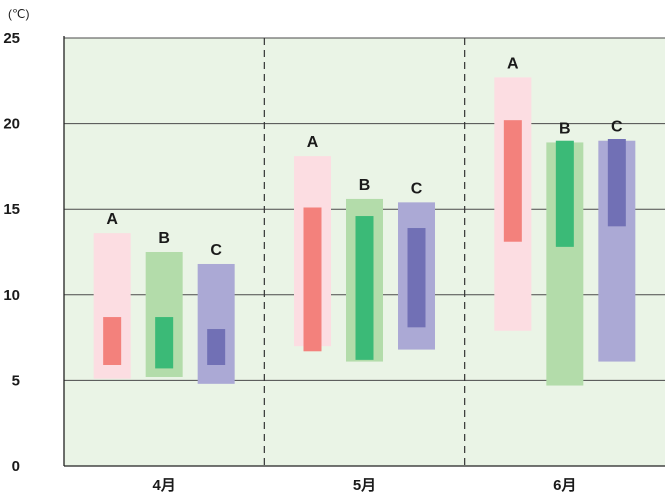 The width and height of the screenshot is (665, 497). What do you see at coordinates (216, 323) in the screenshot?
I see `bar-outer-C` at bounding box center [216, 323].